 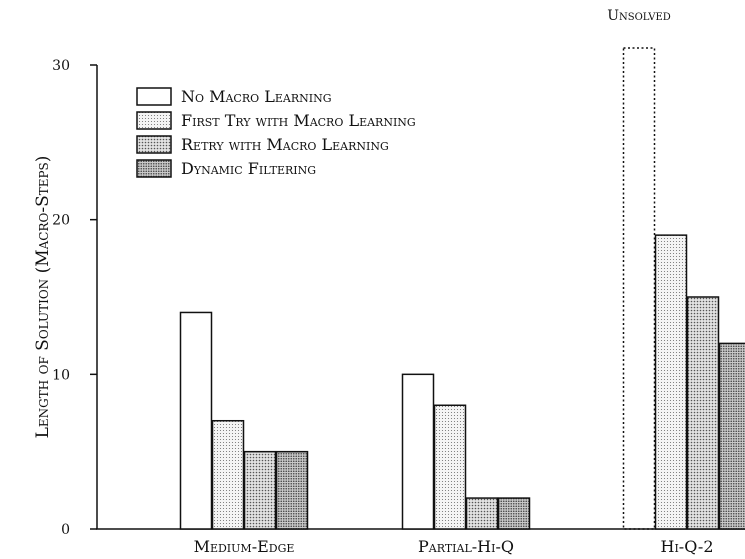 What do you see at coordinates (61, 66) in the screenshot?
I see `y-tick-label: 30` at bounding box center [61, 66].